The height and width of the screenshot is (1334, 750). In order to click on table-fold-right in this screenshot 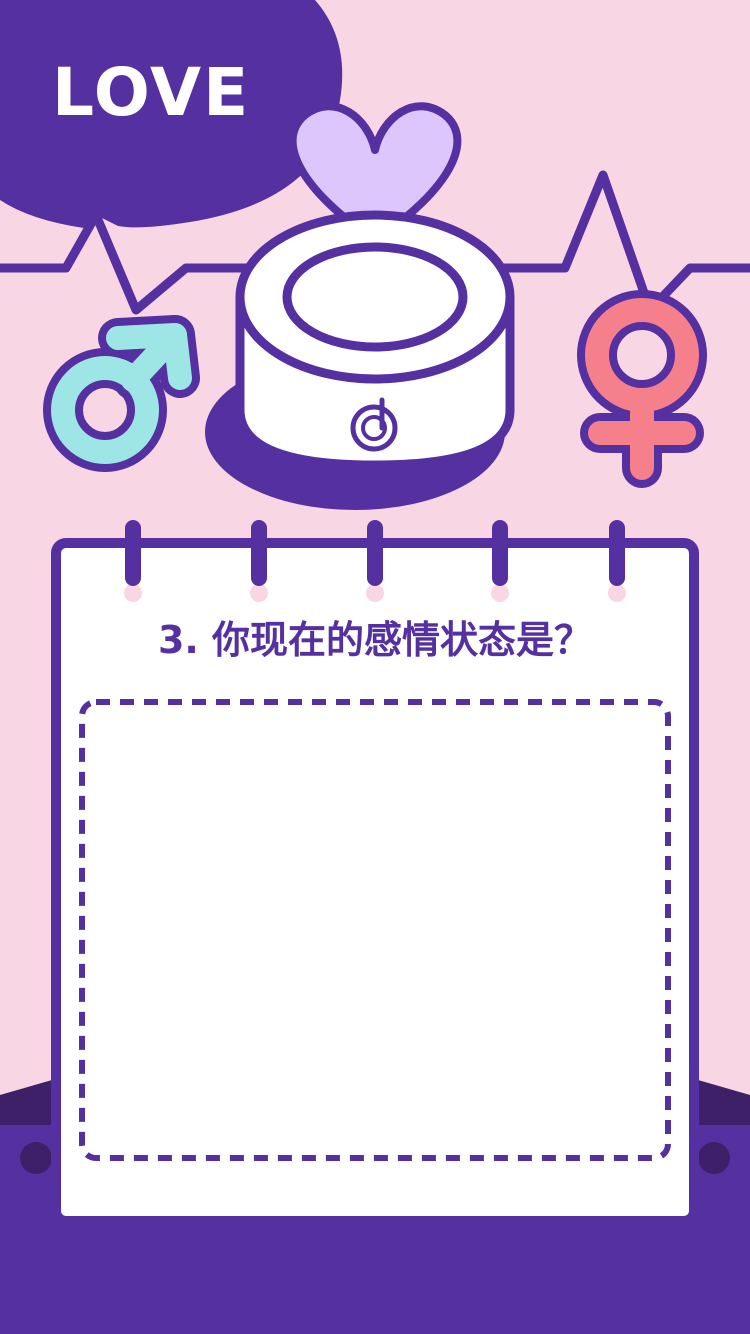, I will do `click(724, 1102)`.